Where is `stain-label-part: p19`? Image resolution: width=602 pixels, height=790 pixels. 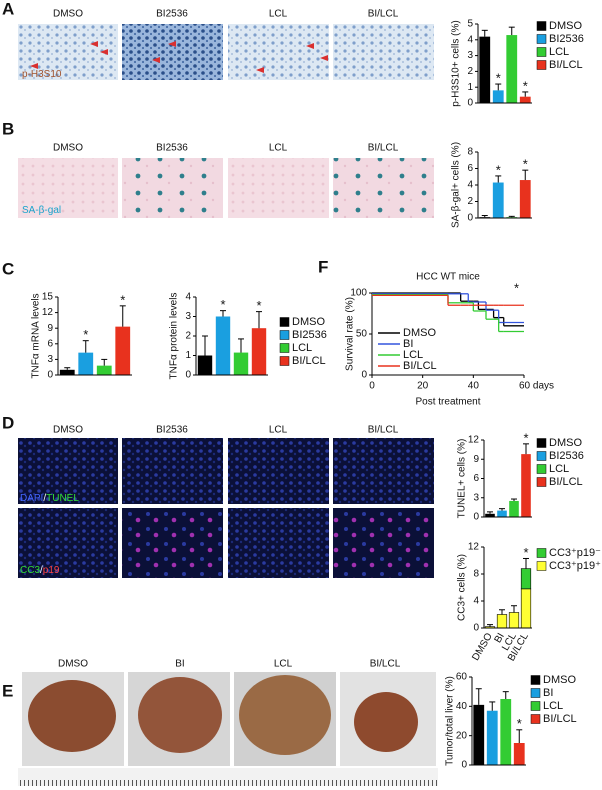 stain-label-part: p19 is located at coordinates (51, 570).